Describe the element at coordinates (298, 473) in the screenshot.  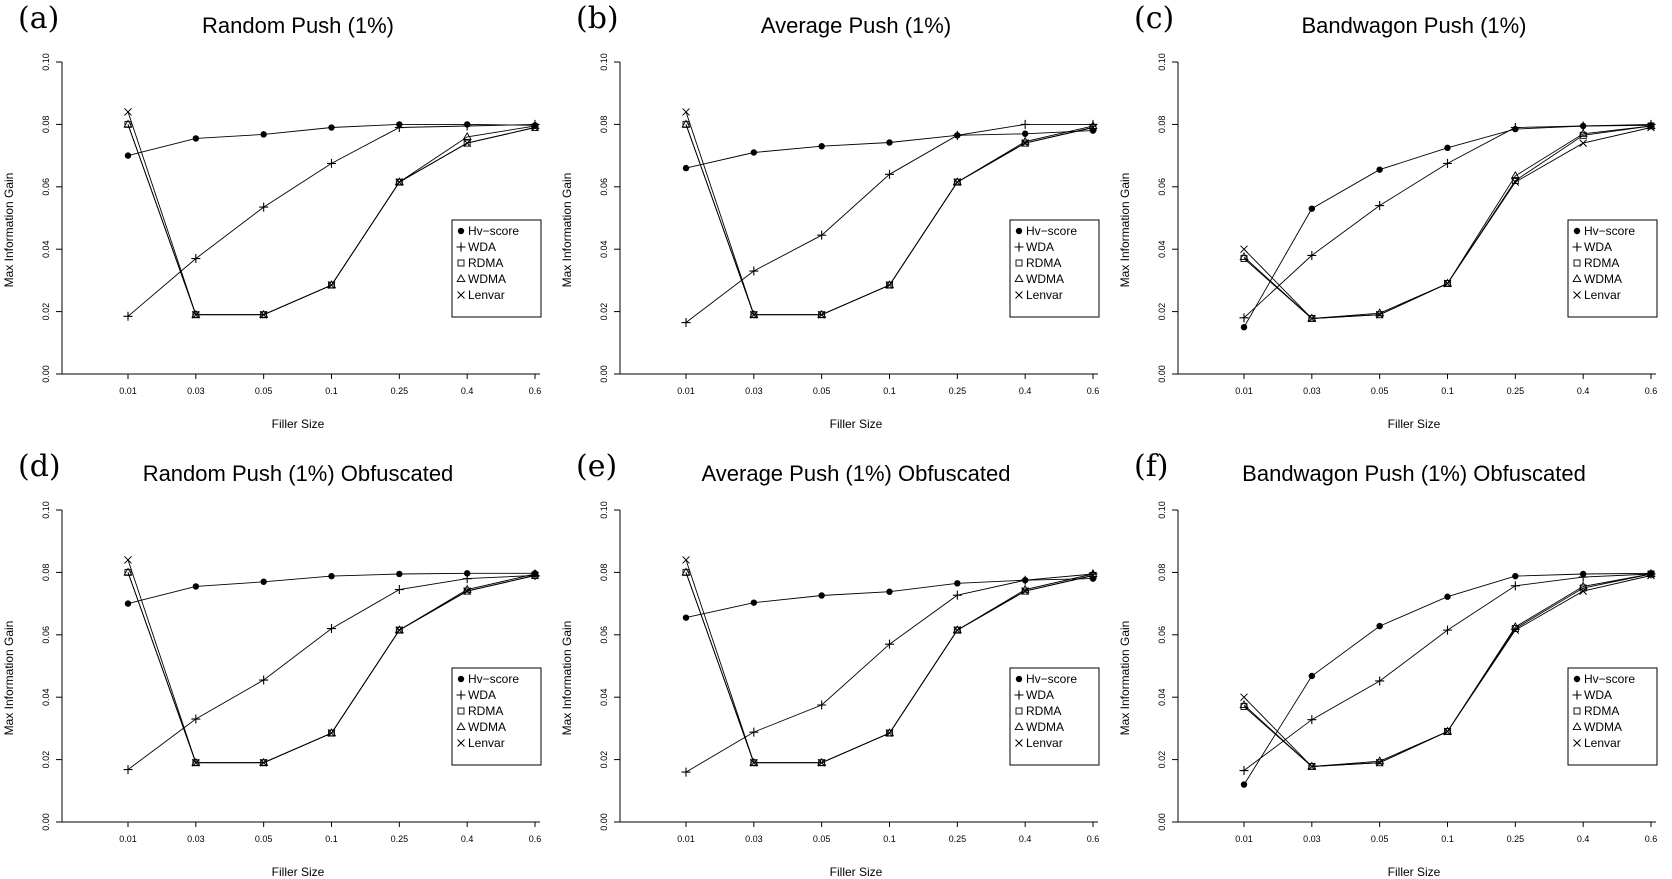
I see `chart-title: Random Push (1%) Obfuscated` at that location.